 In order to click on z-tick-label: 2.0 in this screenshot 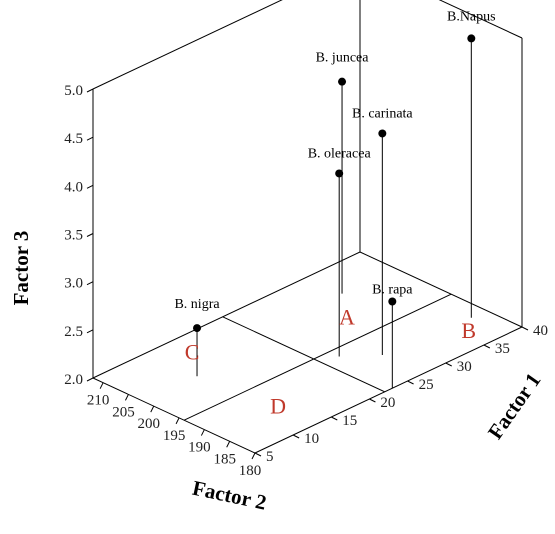, I will do `click(73, 380)`.